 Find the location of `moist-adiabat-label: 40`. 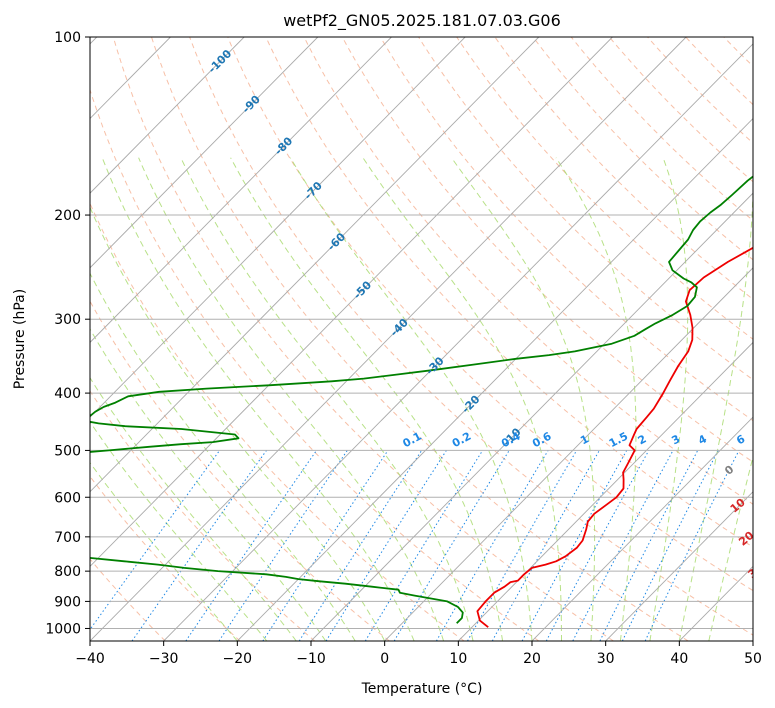

moist-adiabat-label: 40 is located at coordinates (765, 603).